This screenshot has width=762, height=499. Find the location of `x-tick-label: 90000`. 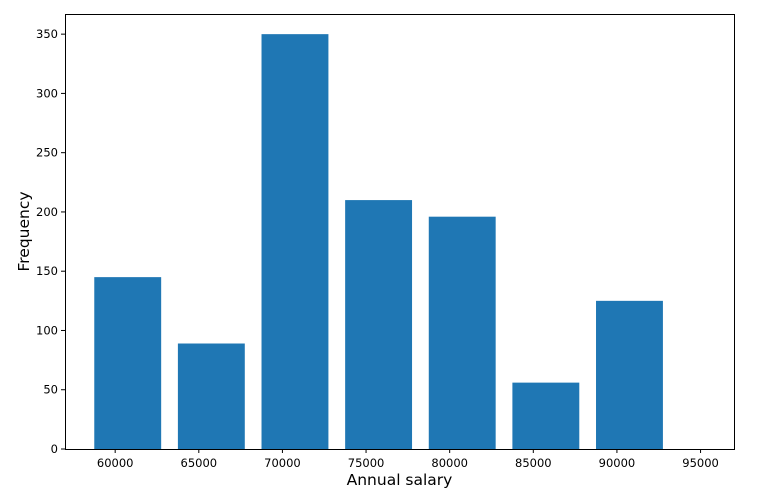

x-tick-label: 90000 is located at coordinates (617, 463).